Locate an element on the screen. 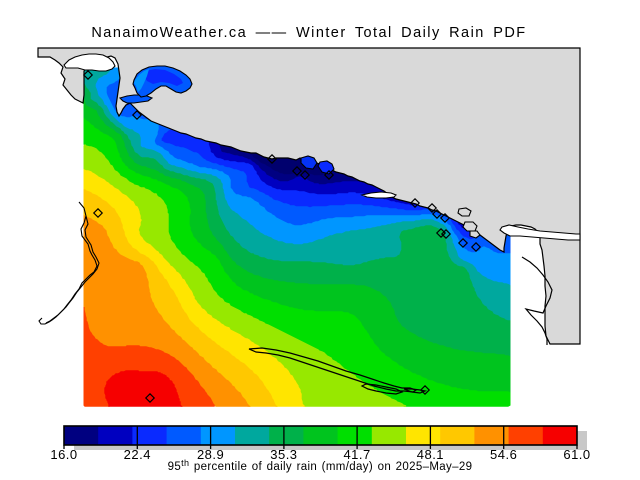  svg-text: 16.0 is located at coordinates (63, 454).